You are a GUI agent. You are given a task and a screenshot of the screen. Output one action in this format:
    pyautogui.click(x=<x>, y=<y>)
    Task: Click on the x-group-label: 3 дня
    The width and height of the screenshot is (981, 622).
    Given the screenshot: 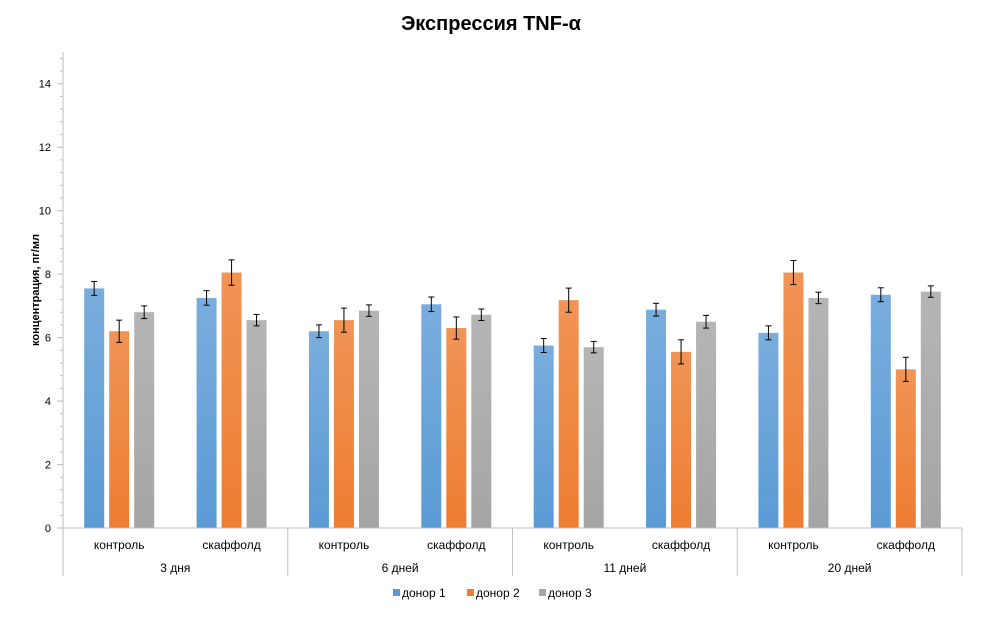 What is the action you would take?
    pyautogui.click(x=175, y=568)
    